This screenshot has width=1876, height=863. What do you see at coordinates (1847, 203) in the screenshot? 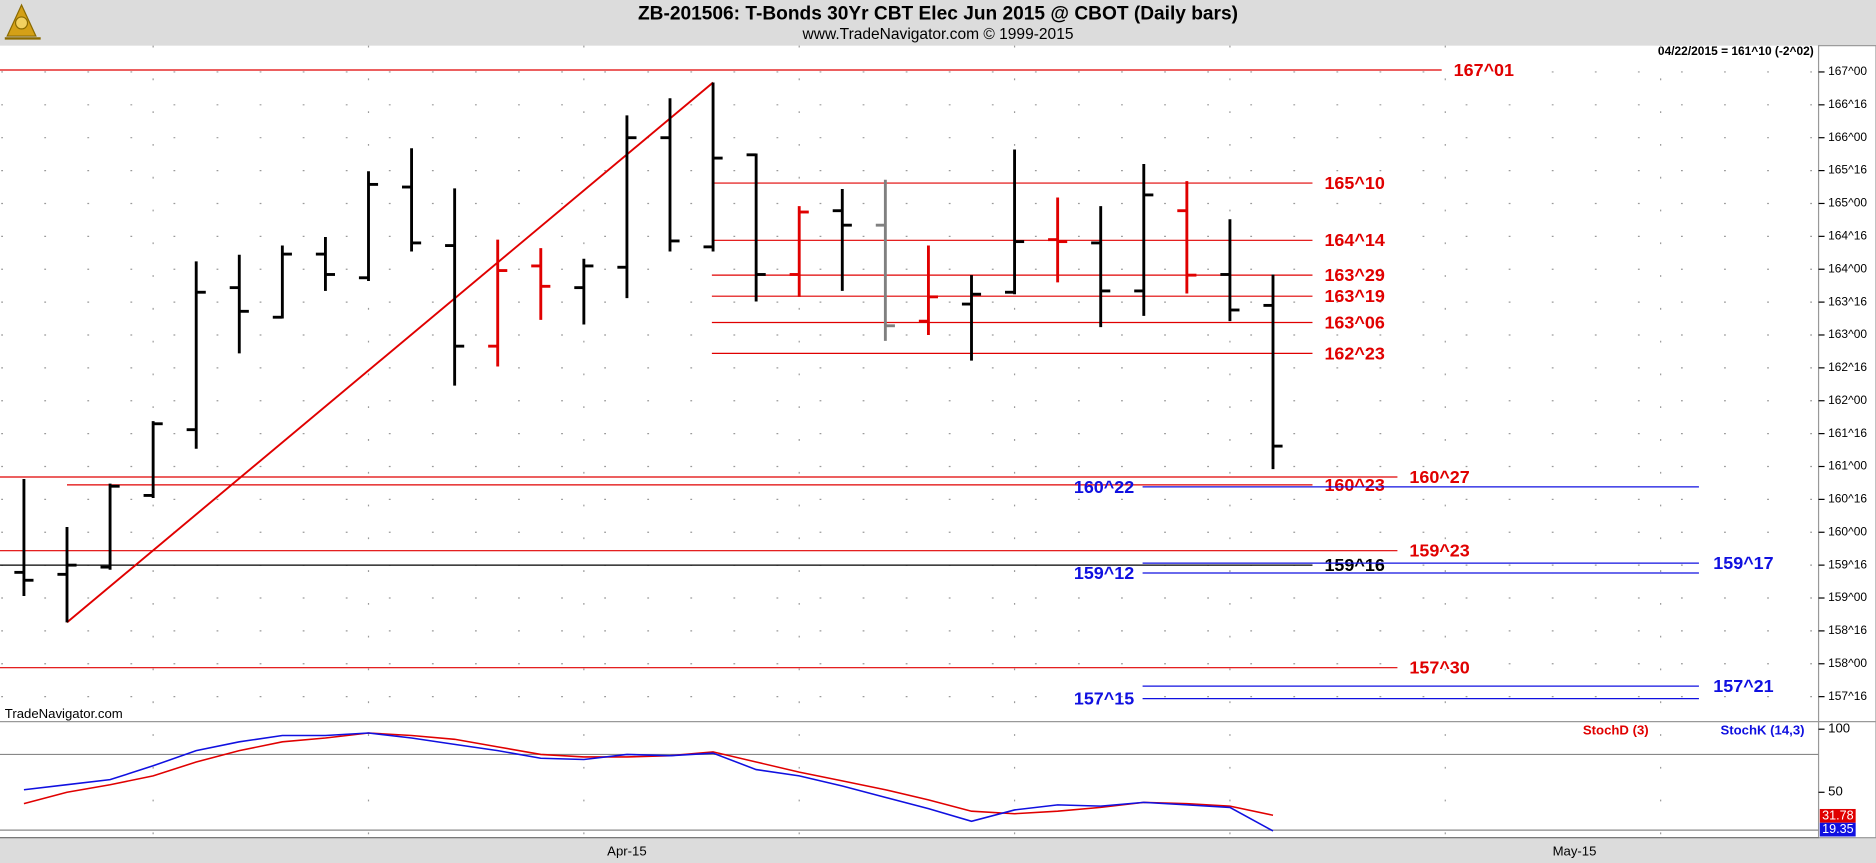
I see `y-tick-label: 165^00` at bounding box center [1847, 203].